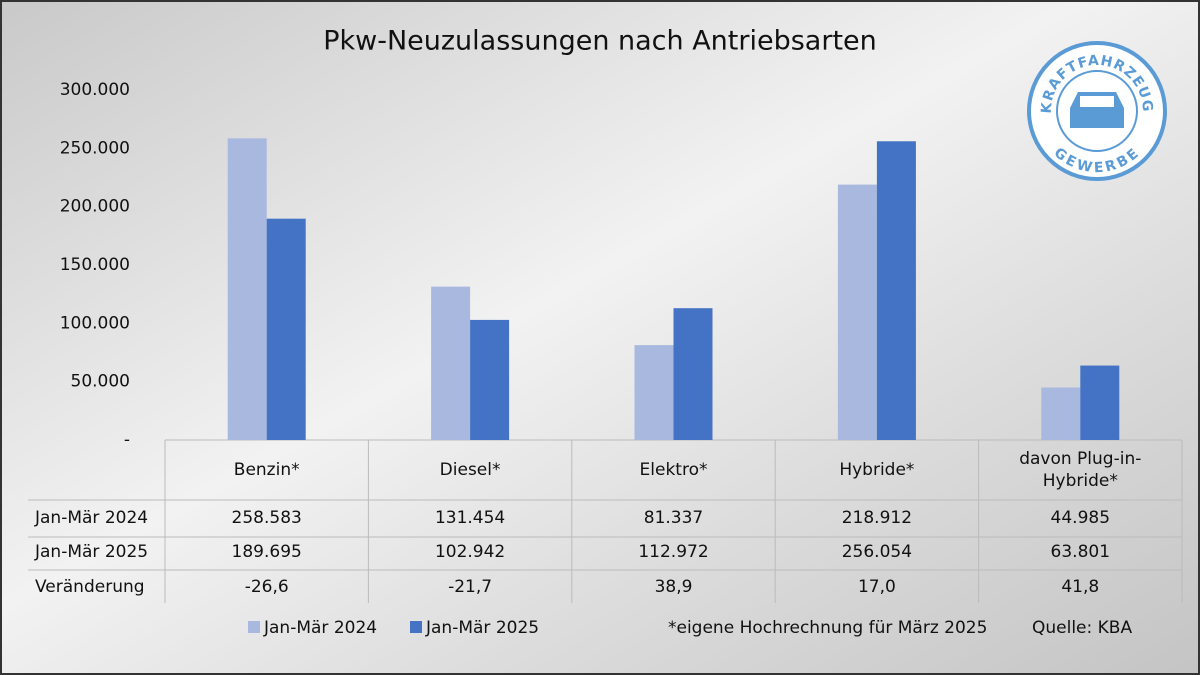 This screenshot has width=1200, height=675. I want to click on row-label: Jan-Mär 2024, so click(91, 518).